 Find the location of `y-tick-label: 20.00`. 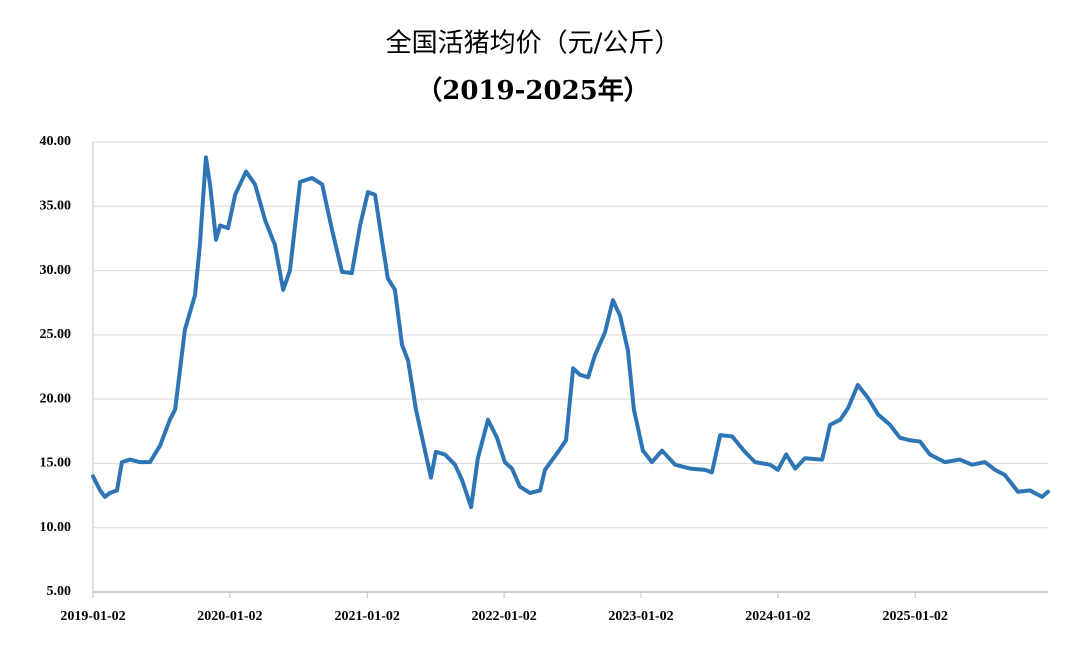

y-tick-label: 20.00 is located at coordinates (56, 398).